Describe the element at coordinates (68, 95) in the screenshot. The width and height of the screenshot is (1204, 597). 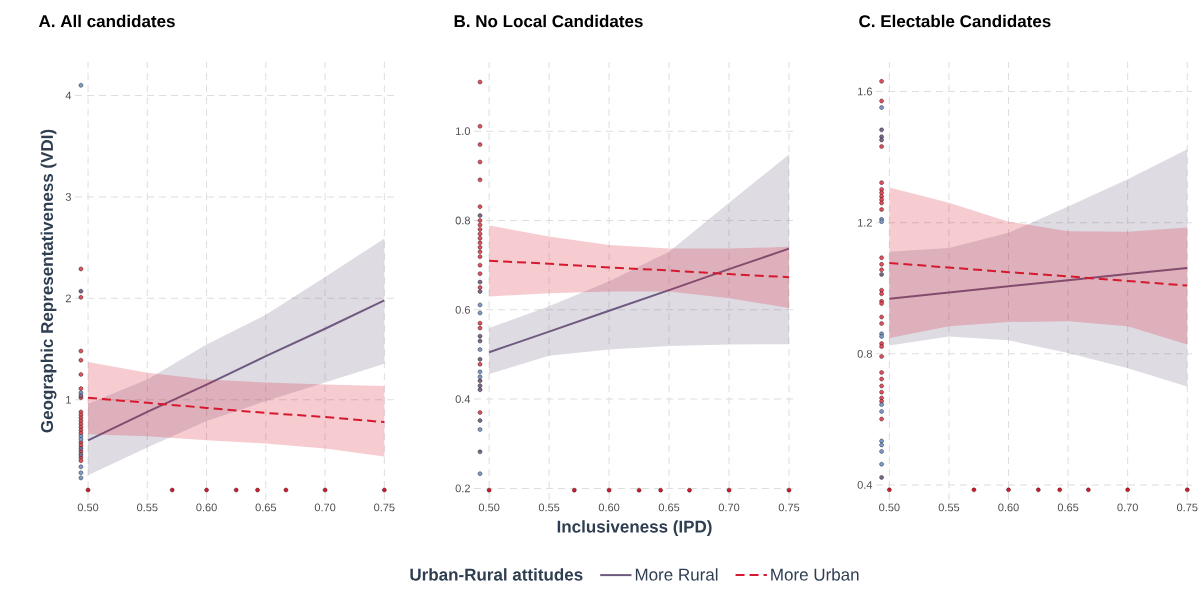
I see `y-tick-label: 4` at that location.